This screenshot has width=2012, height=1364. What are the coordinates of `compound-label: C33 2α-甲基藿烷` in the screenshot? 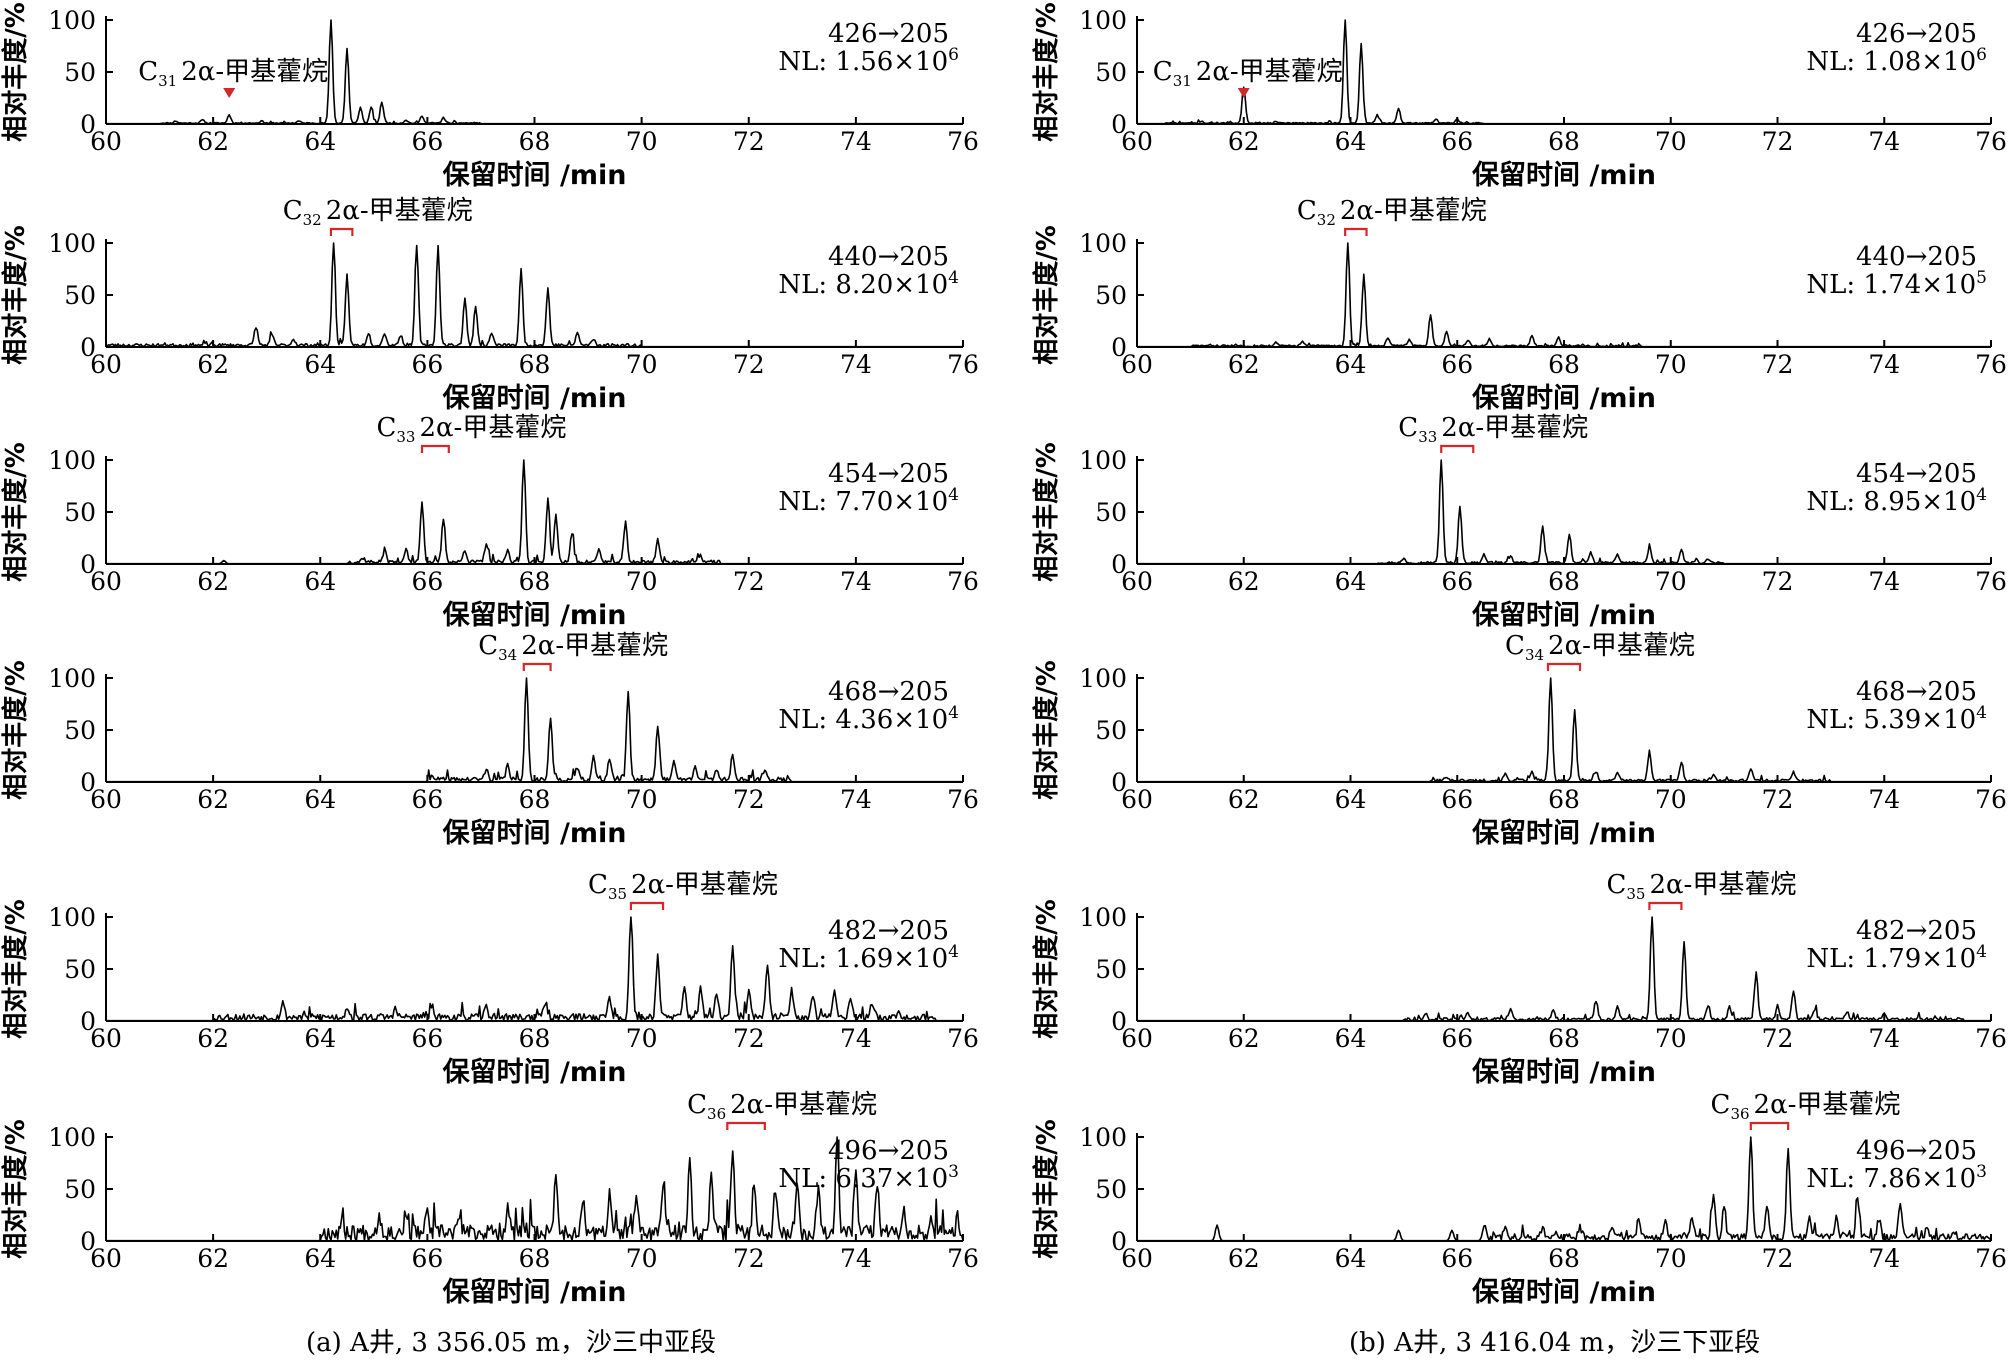 It's located at (471, 429).